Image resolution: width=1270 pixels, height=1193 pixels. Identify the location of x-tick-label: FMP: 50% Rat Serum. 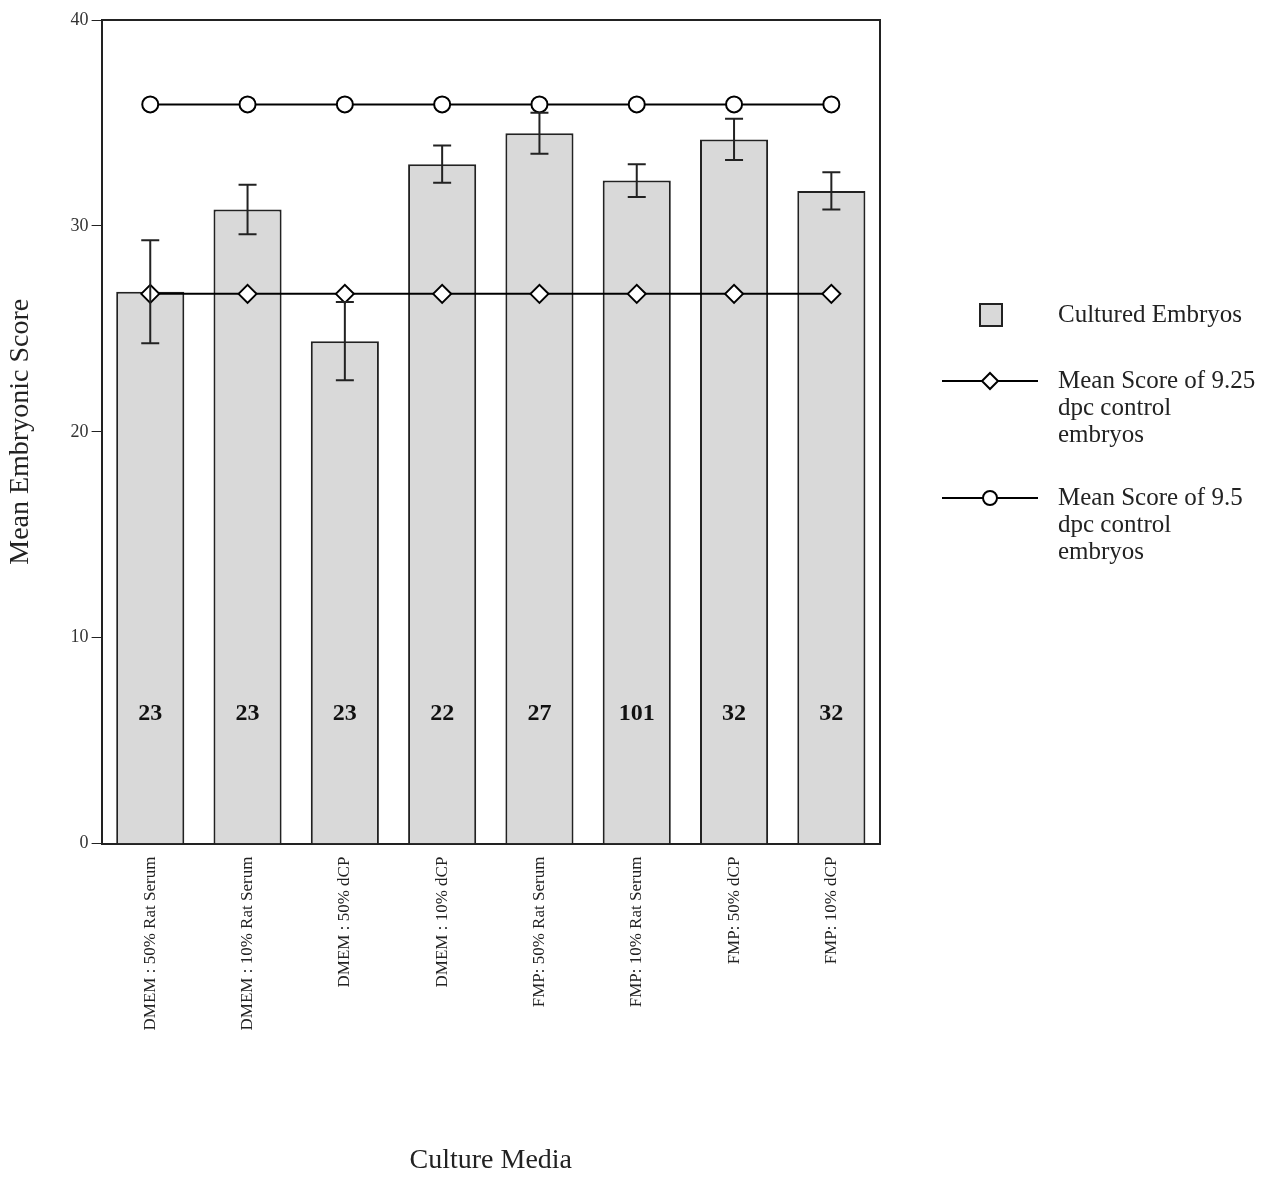
(538, 932).